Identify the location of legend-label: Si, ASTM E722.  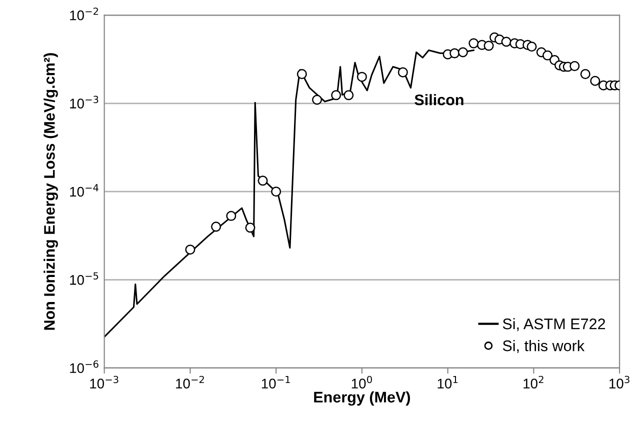
(554, 325).